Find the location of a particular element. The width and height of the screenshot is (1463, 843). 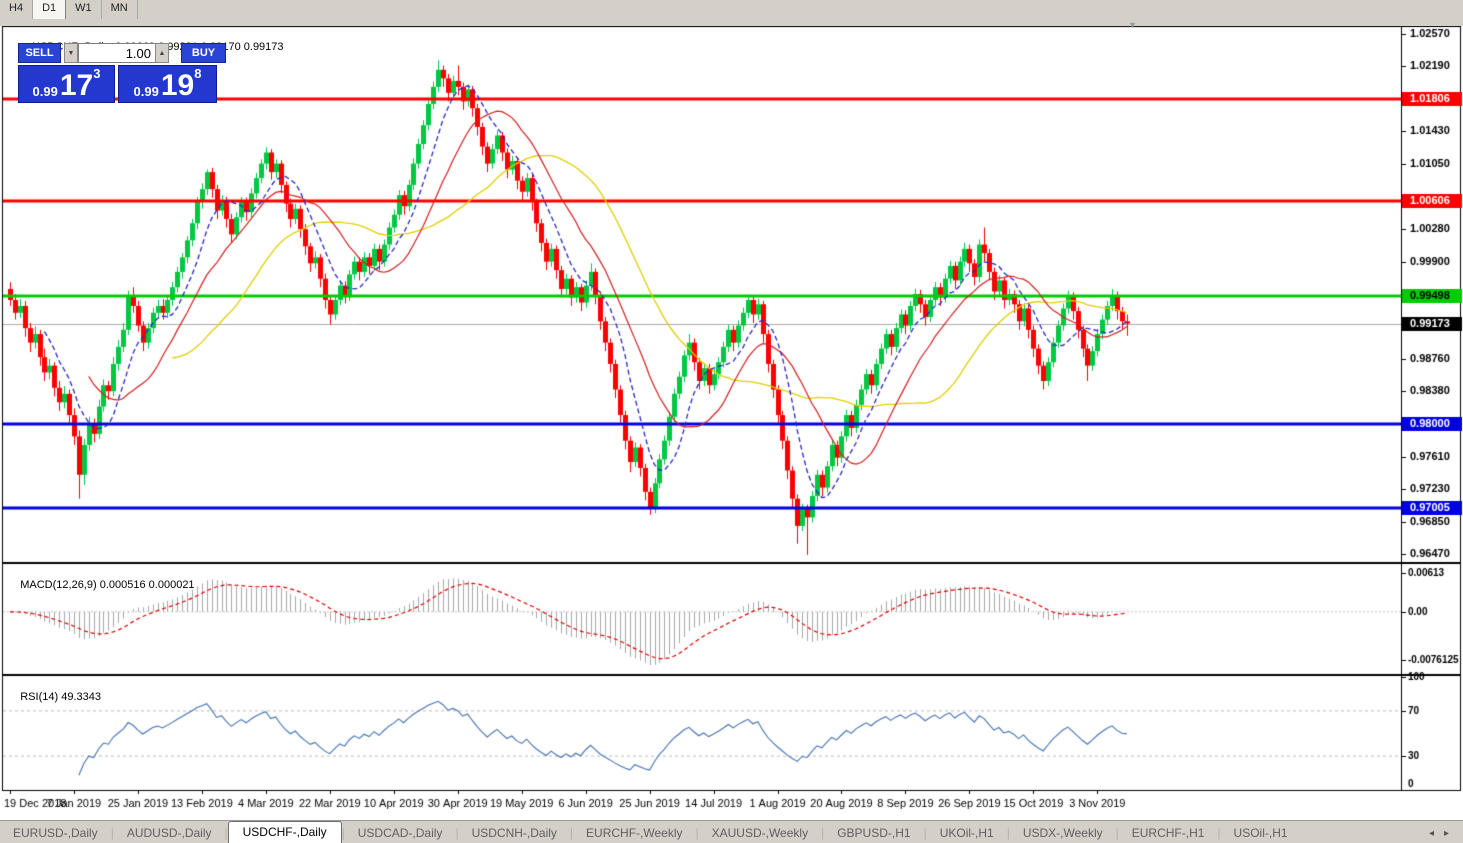

chart-tab-audusd-daily: AUDUSD-,Daily is located at coordinates (169, 833).